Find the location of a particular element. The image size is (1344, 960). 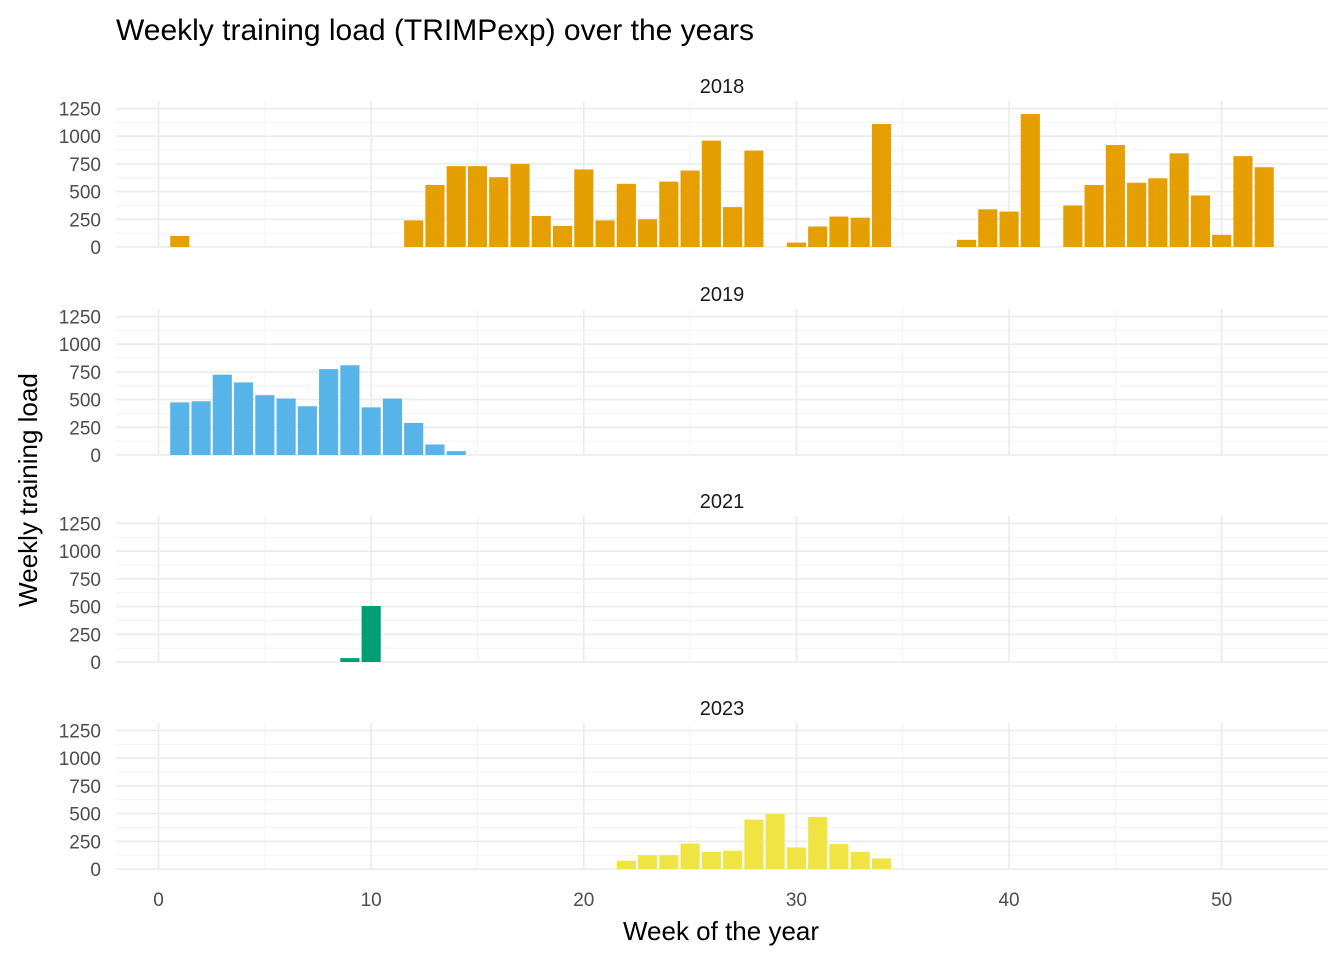

facet-label: 2018 is located at coordinates (722, 87).